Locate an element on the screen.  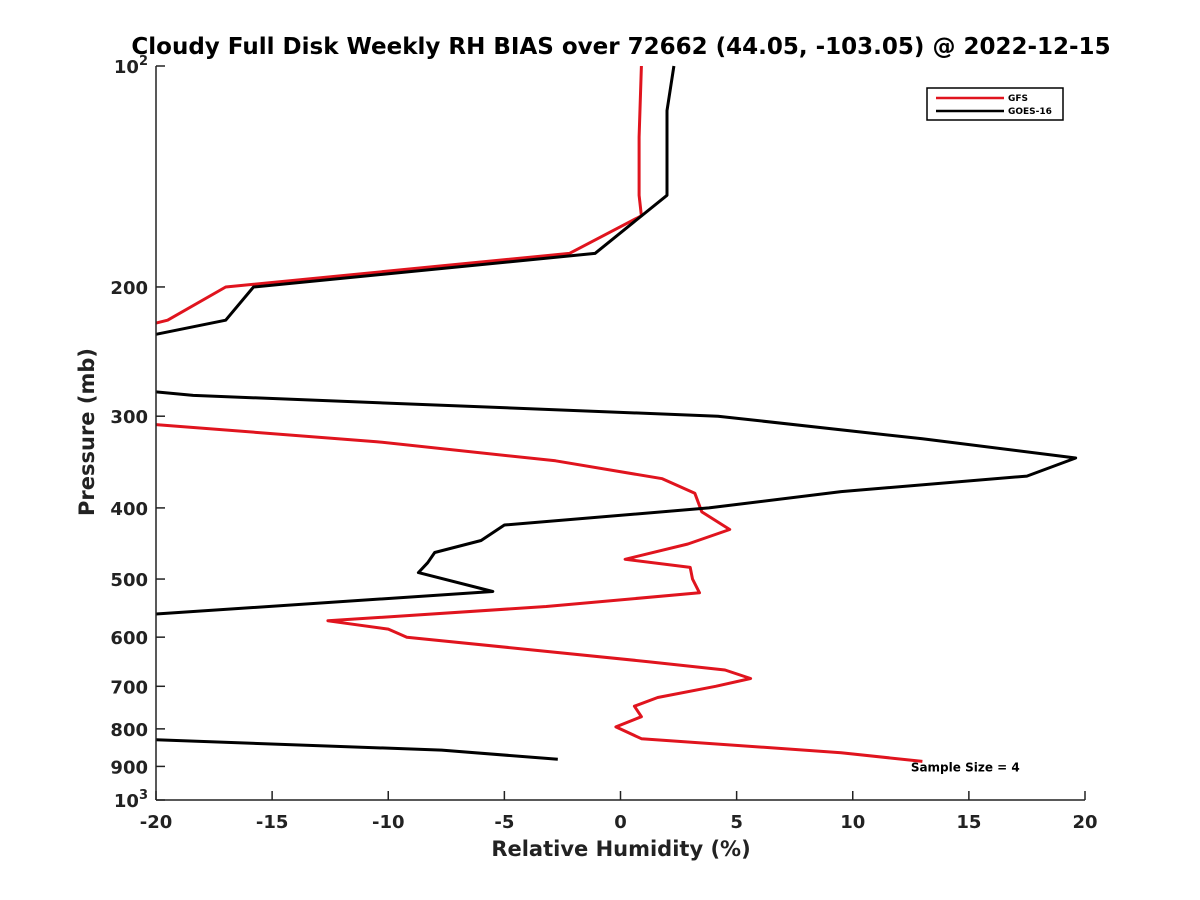
x-tick-label: 15 is located at coordinates (968, 822).